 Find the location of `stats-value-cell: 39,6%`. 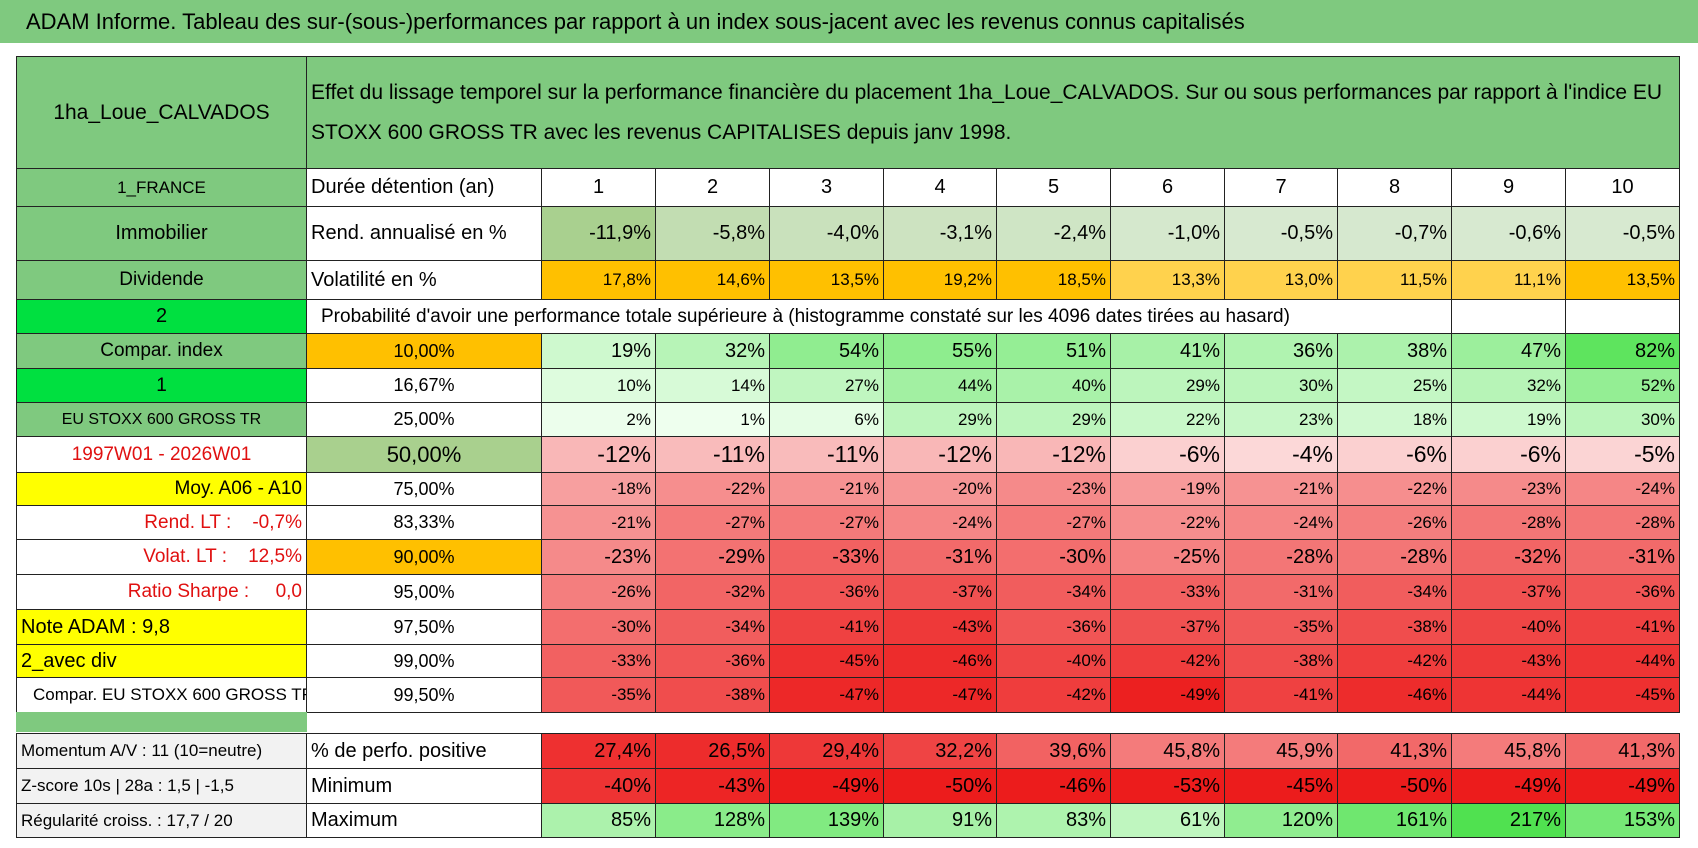

stats-value-cell: 39,6% is located at coordinates (1053, 751).